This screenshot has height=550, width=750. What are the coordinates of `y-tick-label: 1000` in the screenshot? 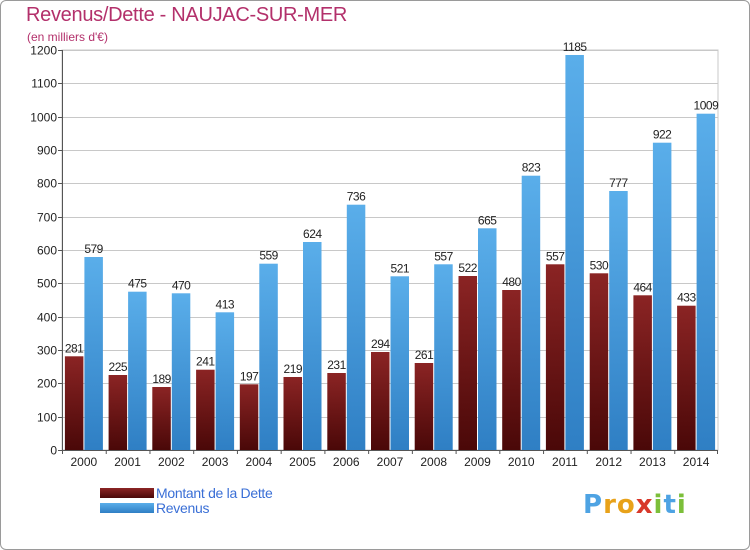 It's located at (43, 118).